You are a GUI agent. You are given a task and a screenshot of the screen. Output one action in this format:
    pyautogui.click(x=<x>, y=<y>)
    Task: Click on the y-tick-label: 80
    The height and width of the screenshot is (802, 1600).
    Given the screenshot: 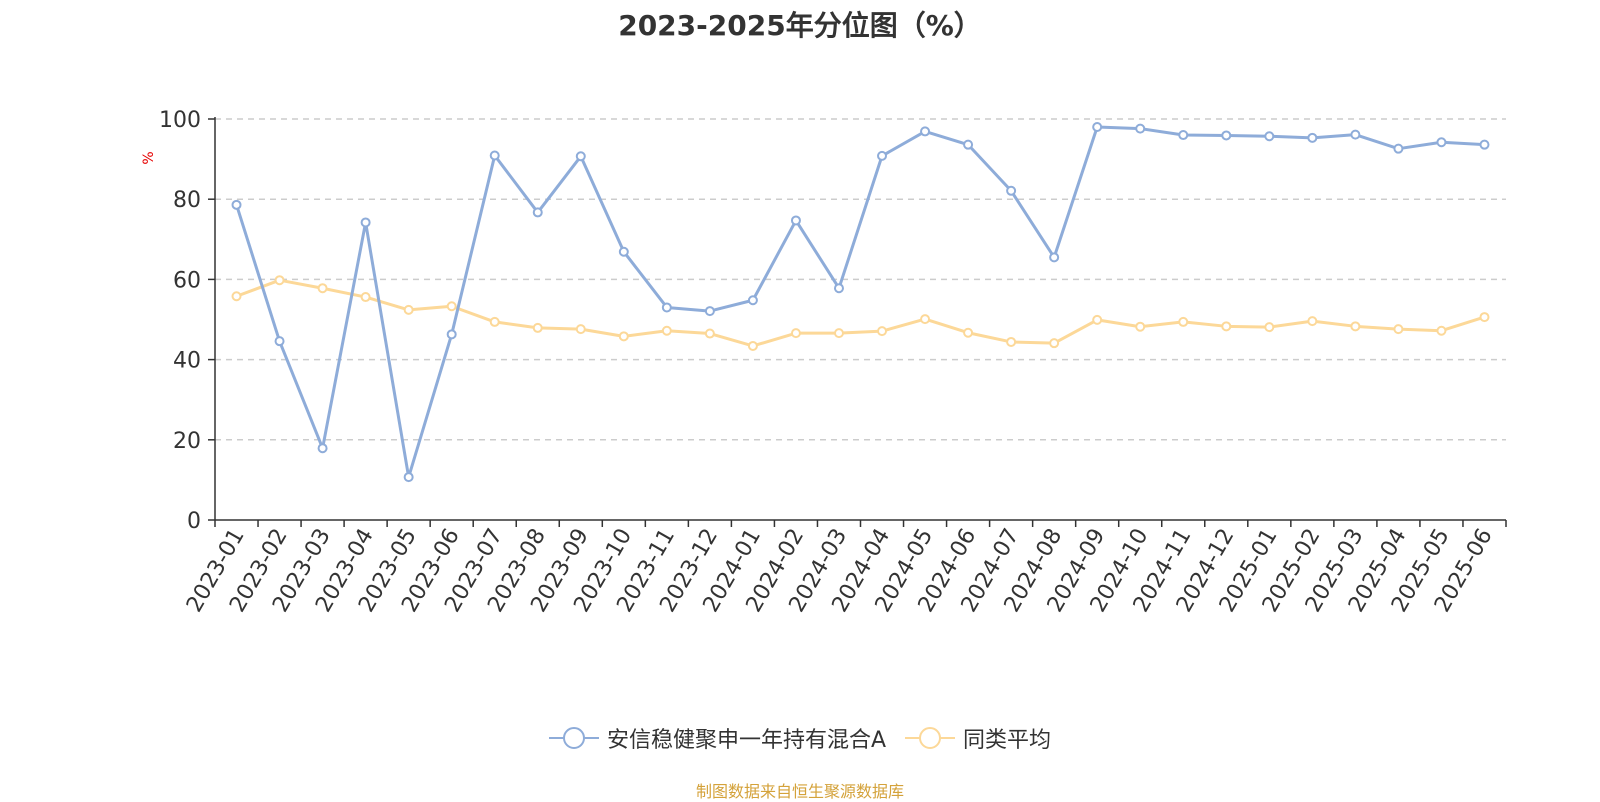 What is the action you would take?
    pyautogui.click(x=187, y=200)
    